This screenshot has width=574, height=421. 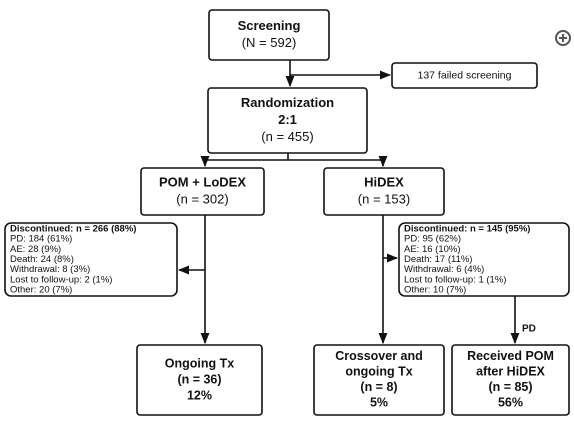 I want to click on node-text: (n = 8), so click(x=378, y=387).